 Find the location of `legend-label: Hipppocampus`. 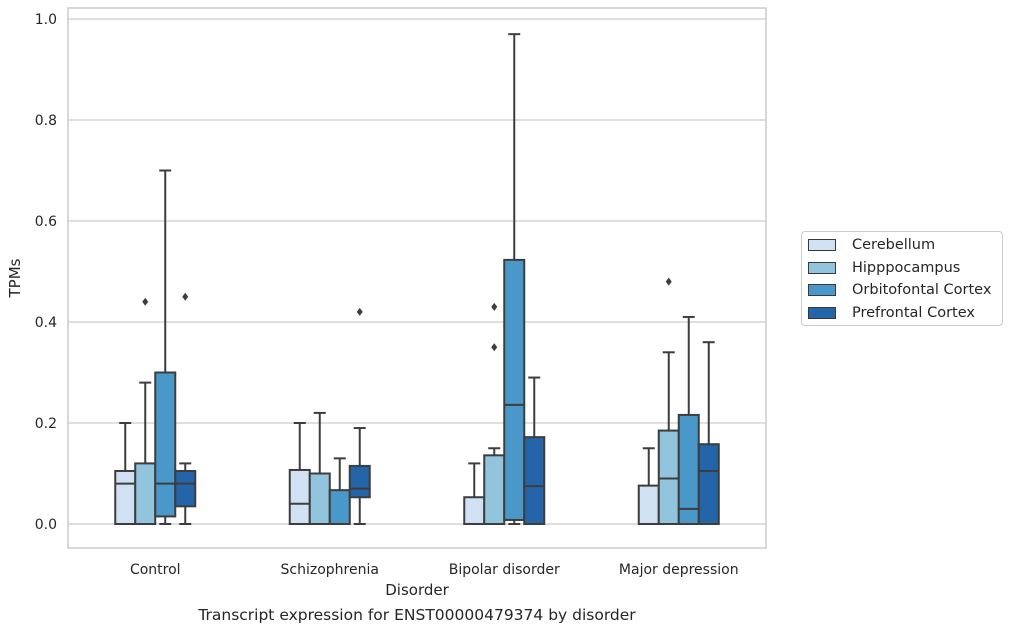

legend-label: Hipppocampus is located at coordinates (906, 267).